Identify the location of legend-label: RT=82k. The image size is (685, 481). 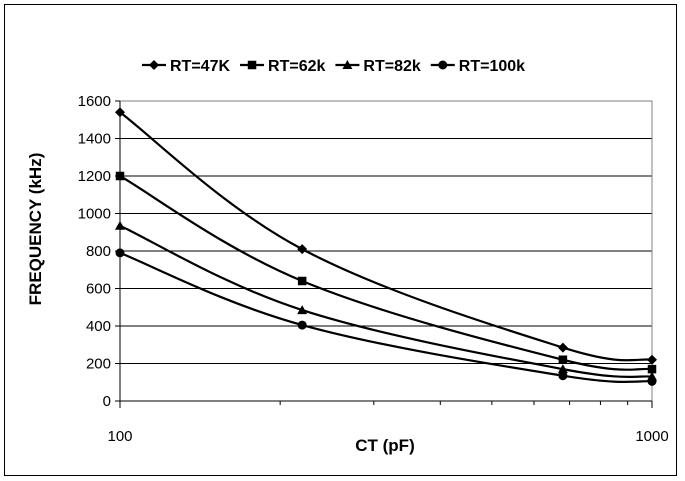
(391, 66).